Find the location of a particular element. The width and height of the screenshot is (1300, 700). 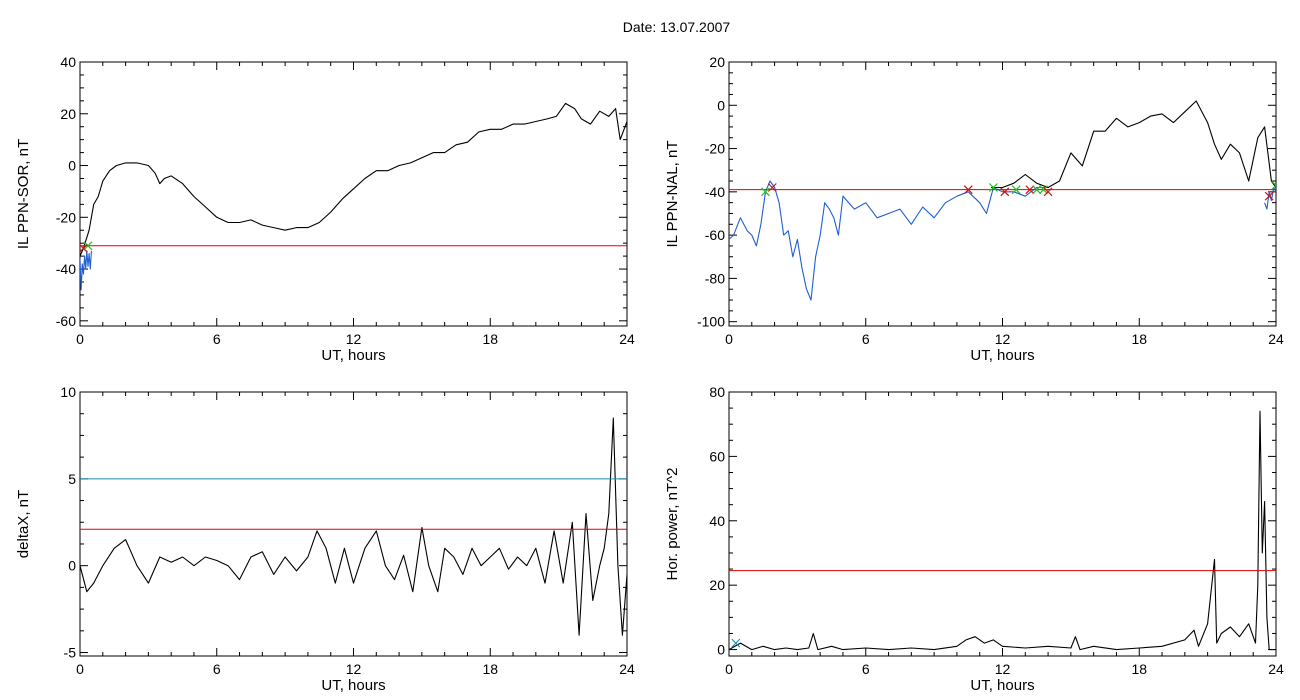

y-axis-label: IL PPN-NAL, nT is located at coordinates (672, 194).